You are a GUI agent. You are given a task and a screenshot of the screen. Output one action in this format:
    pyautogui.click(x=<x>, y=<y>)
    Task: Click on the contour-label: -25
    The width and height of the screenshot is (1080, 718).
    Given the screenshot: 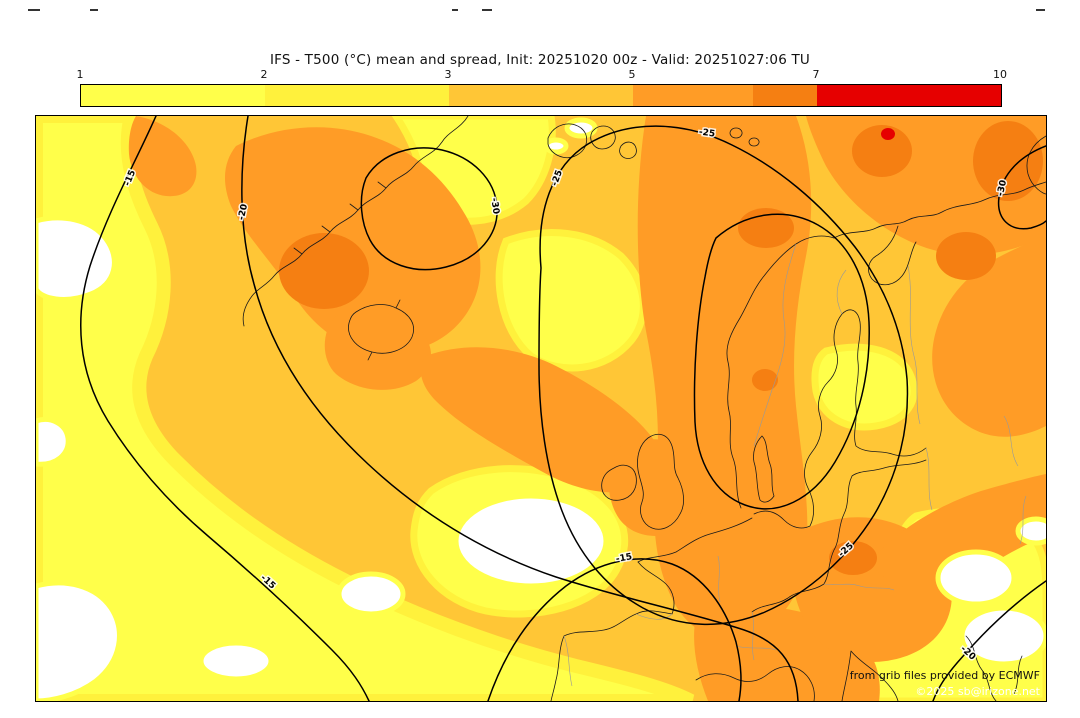 What is the action you would take?
    pyautogui.click(x=706, y=133)
    